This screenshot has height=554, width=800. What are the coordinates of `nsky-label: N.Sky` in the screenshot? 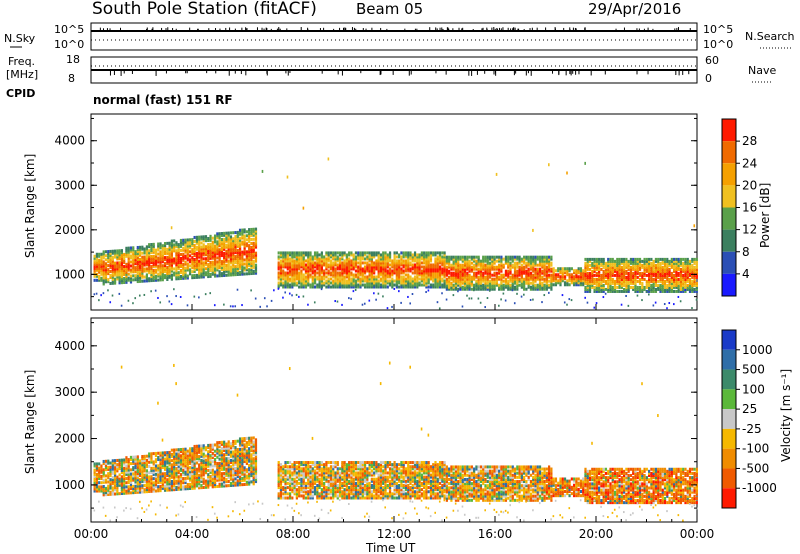 It's located at (20, 38).